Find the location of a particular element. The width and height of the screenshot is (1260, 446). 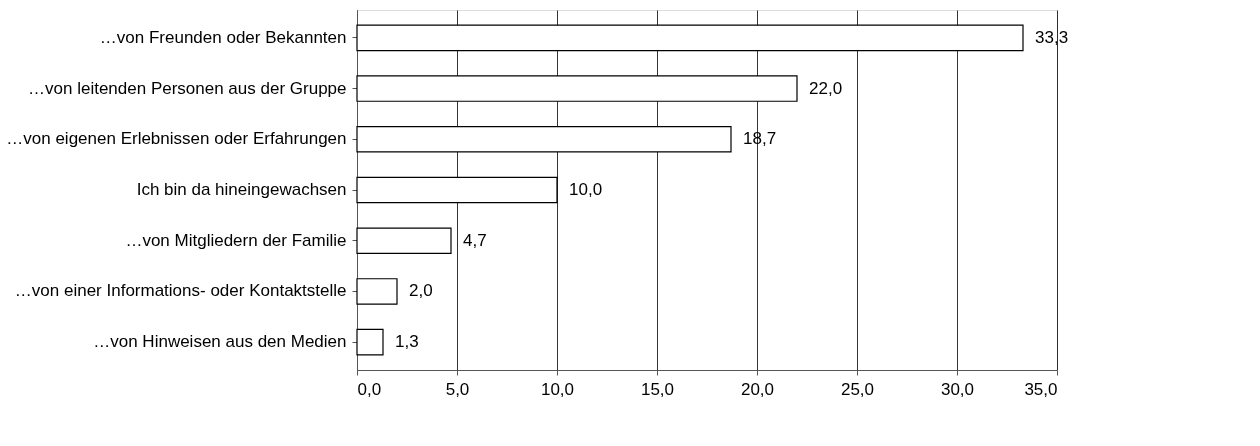

y-tick-label: Ich bin da hineingewachsen is located at coordinates (241, 189).